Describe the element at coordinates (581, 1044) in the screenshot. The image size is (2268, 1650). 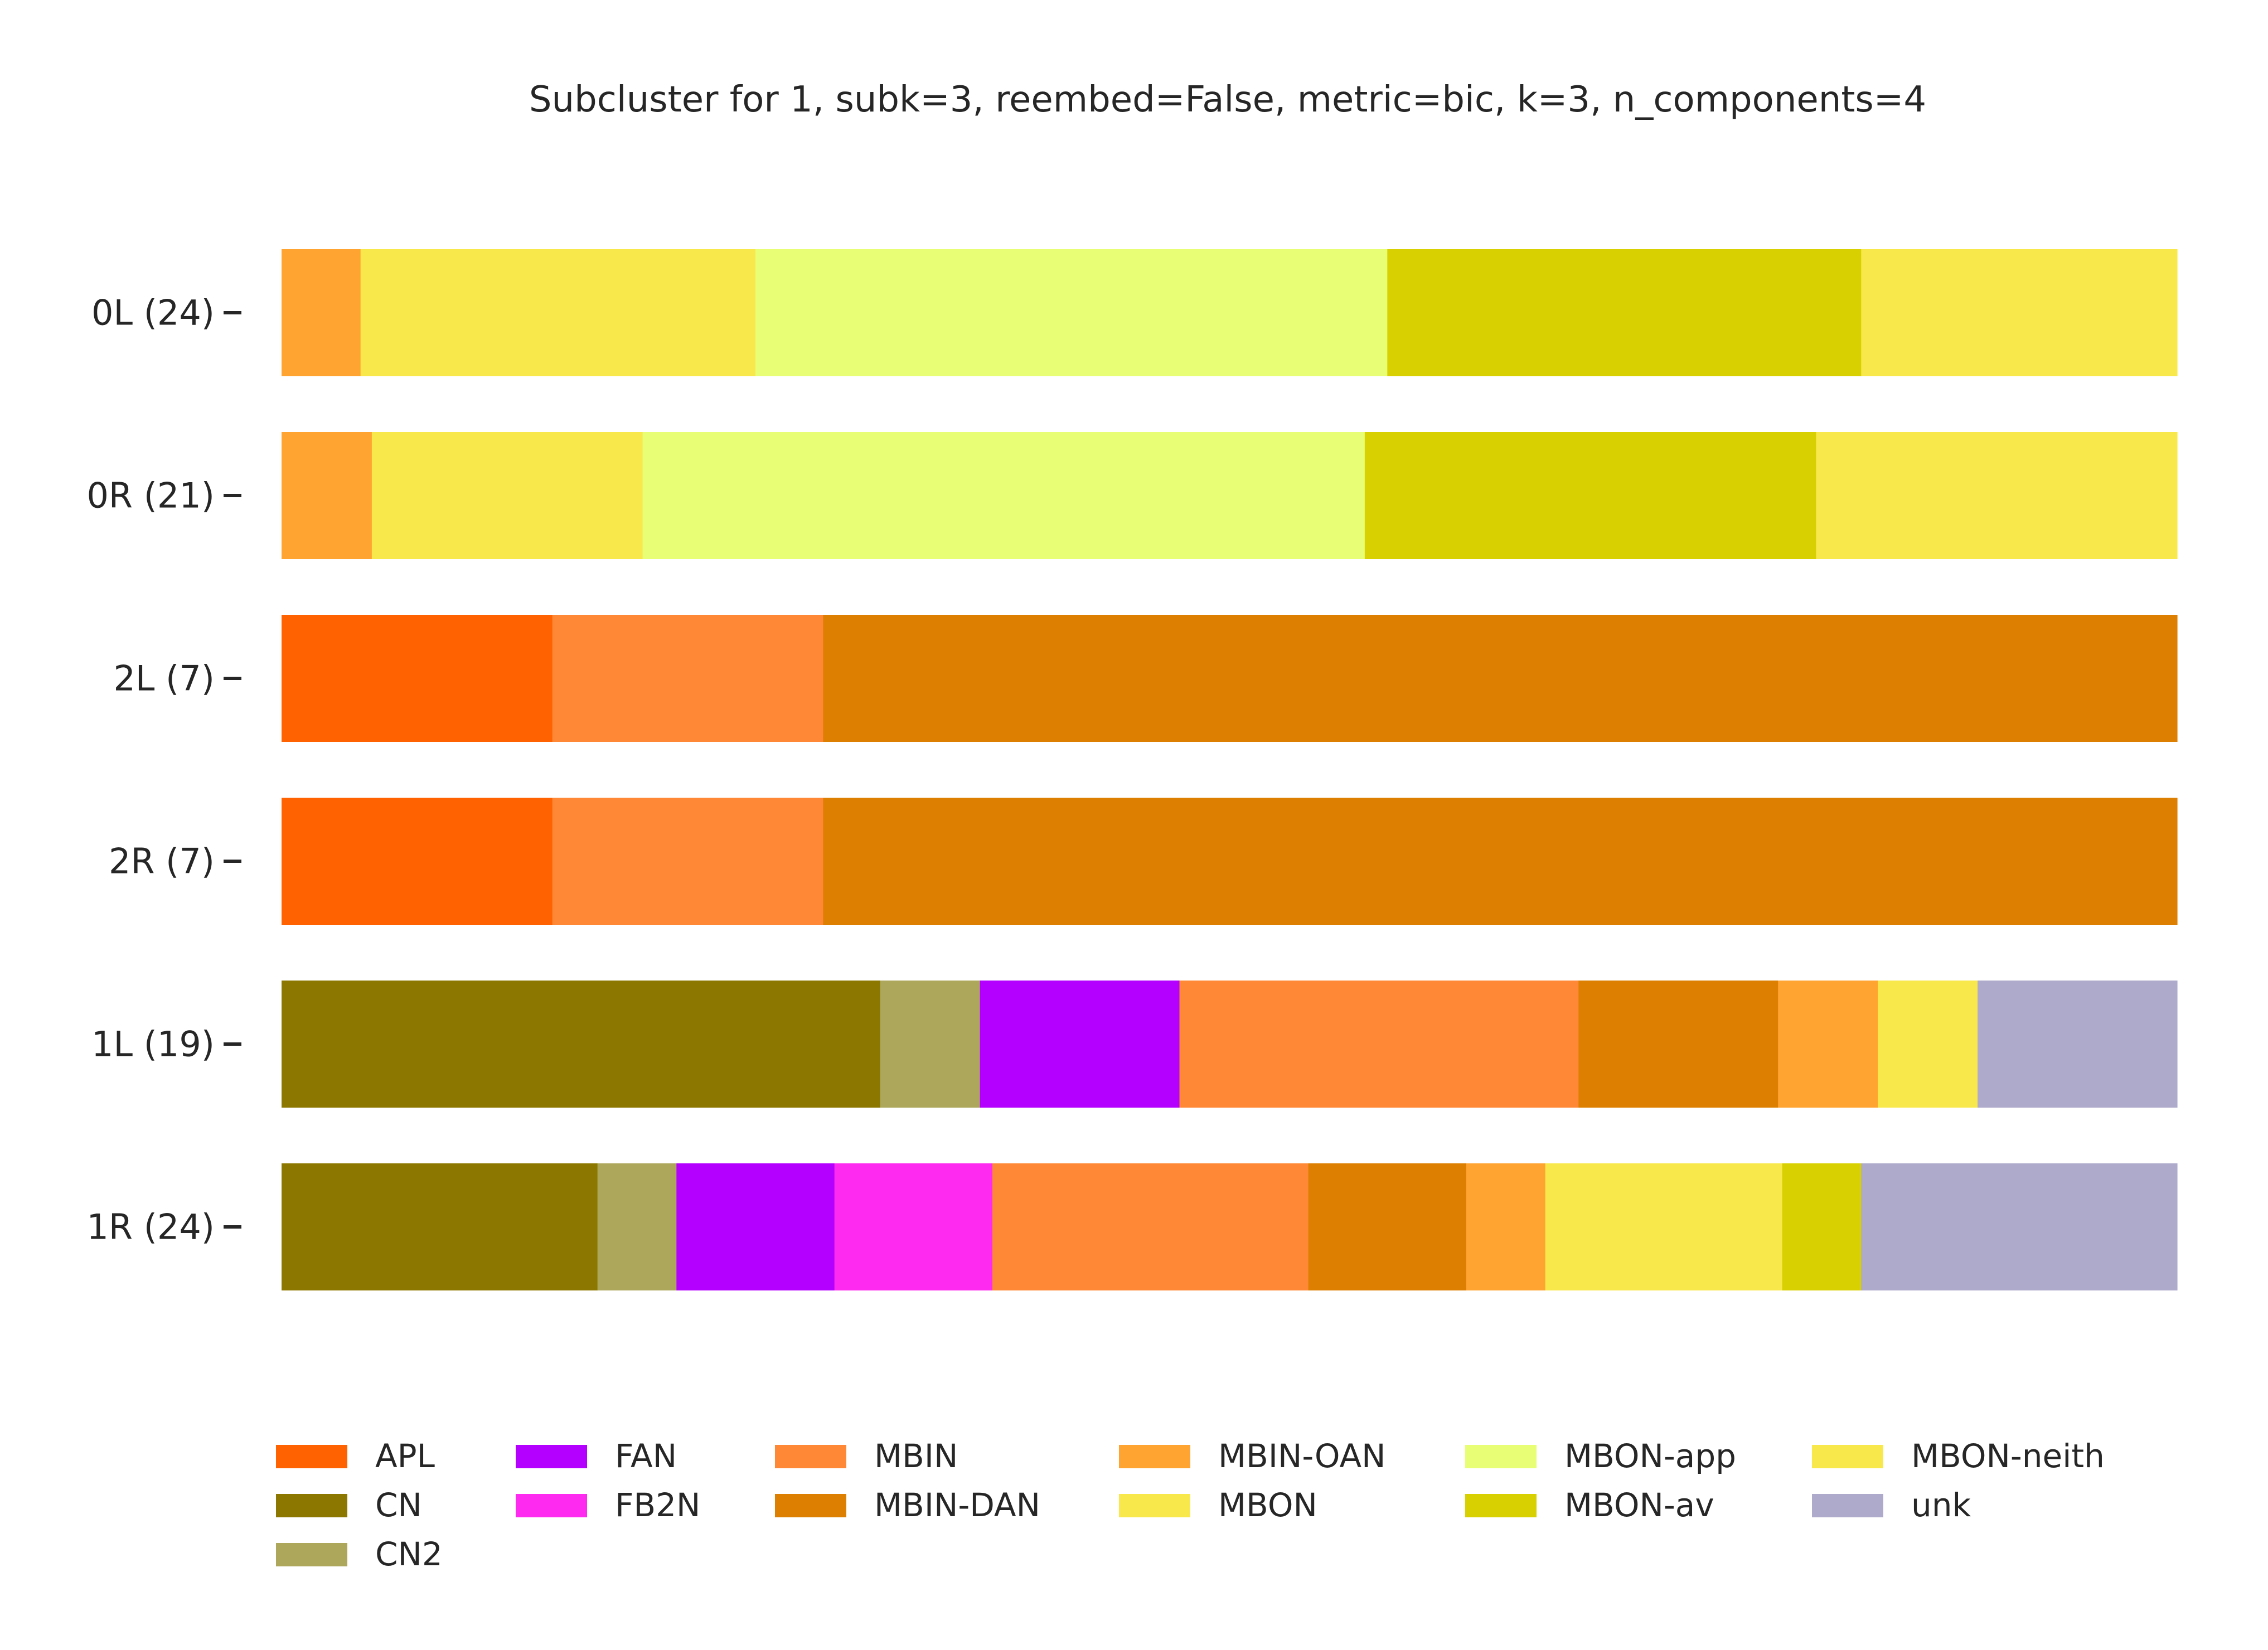
I see `bar-segment-1l-19-cn` at that location.